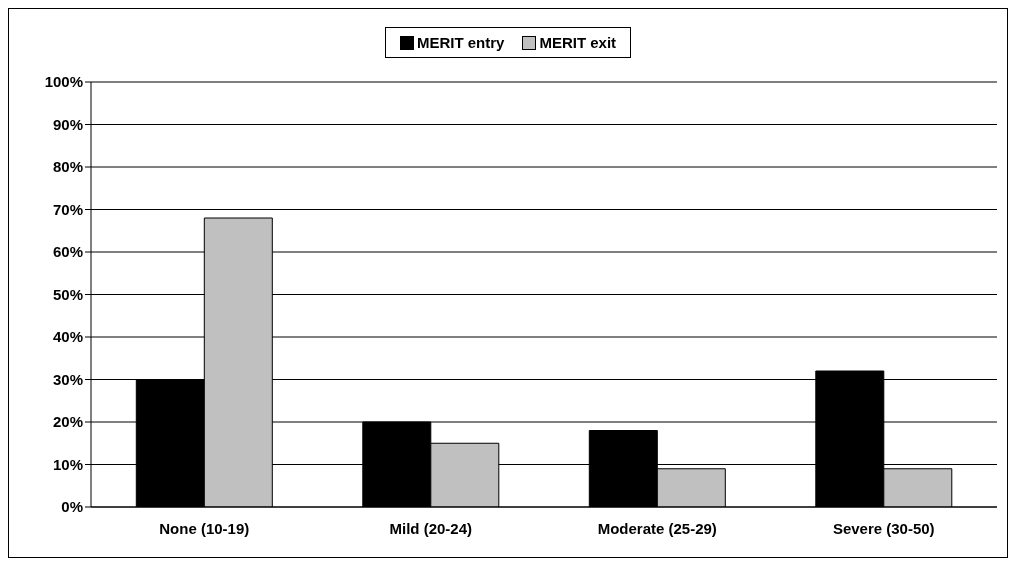 This screenshot has height=567, width=1017. I want to click on legend-label: MERIT entry, so click(460, 42).